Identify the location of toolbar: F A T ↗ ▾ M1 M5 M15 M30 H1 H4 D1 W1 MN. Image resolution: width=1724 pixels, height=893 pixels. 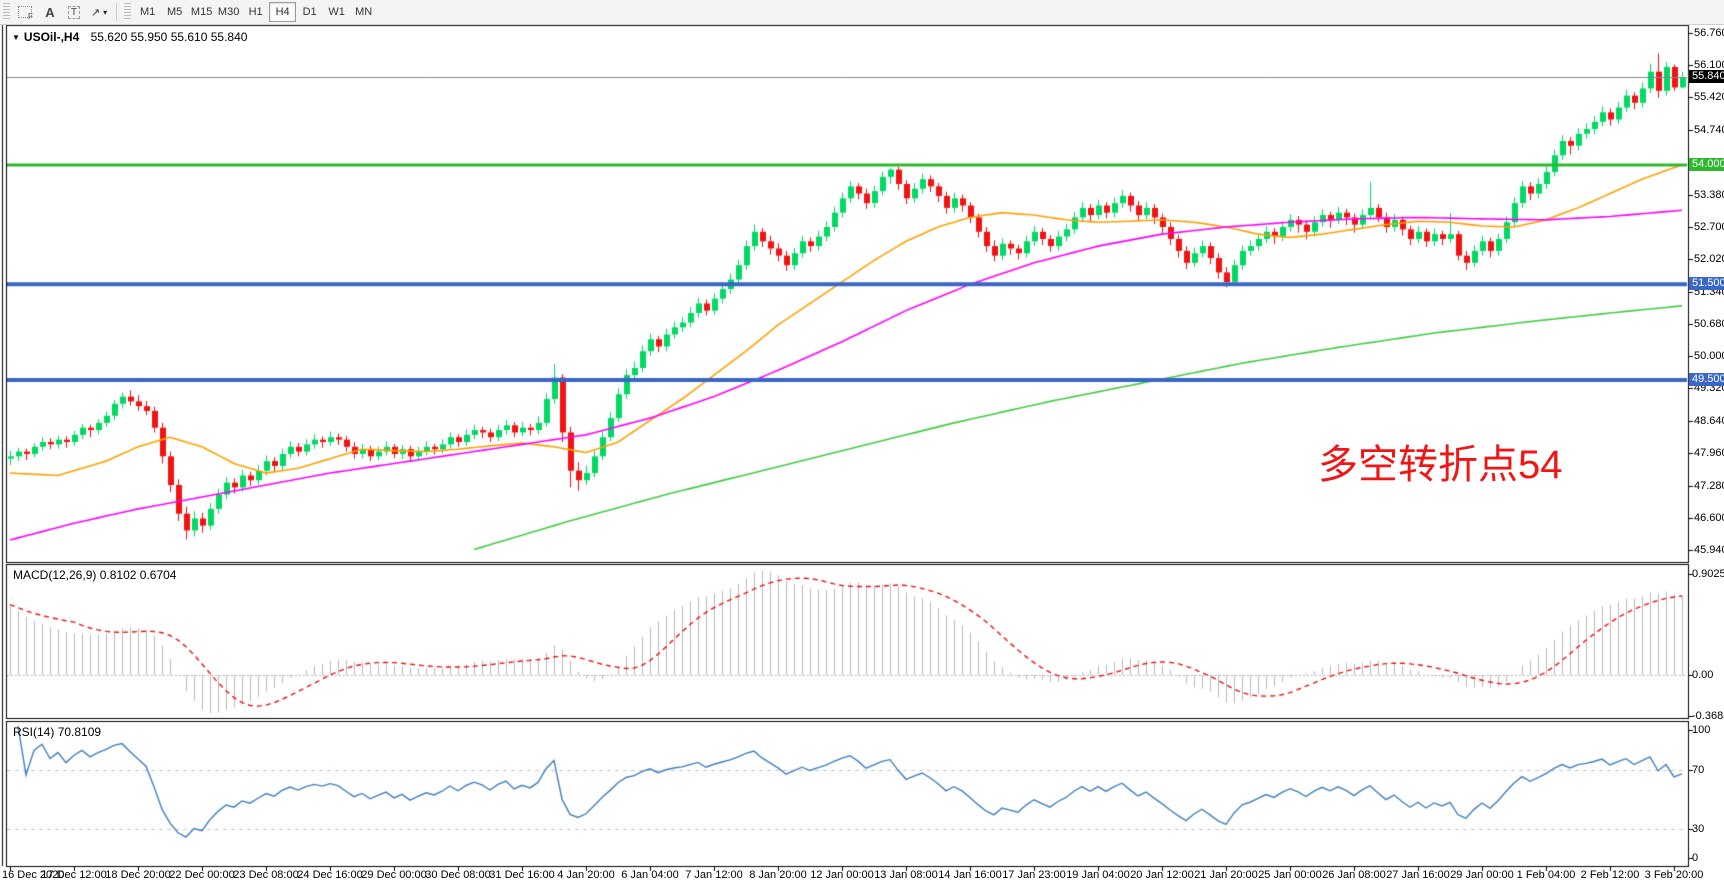
(862, 12).